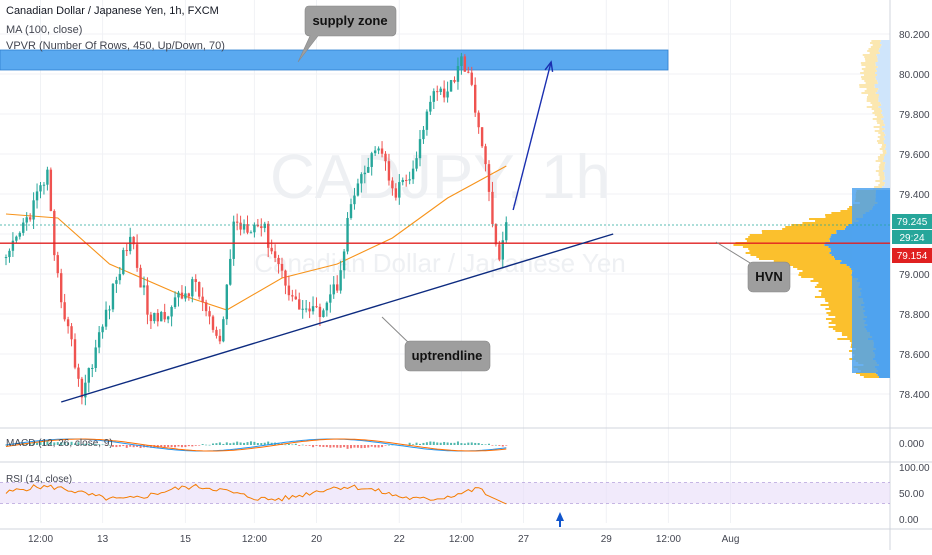 The width and height of the screenshot is (932, 555). I want to click on time-tick-label: 22, so click(400, 539).